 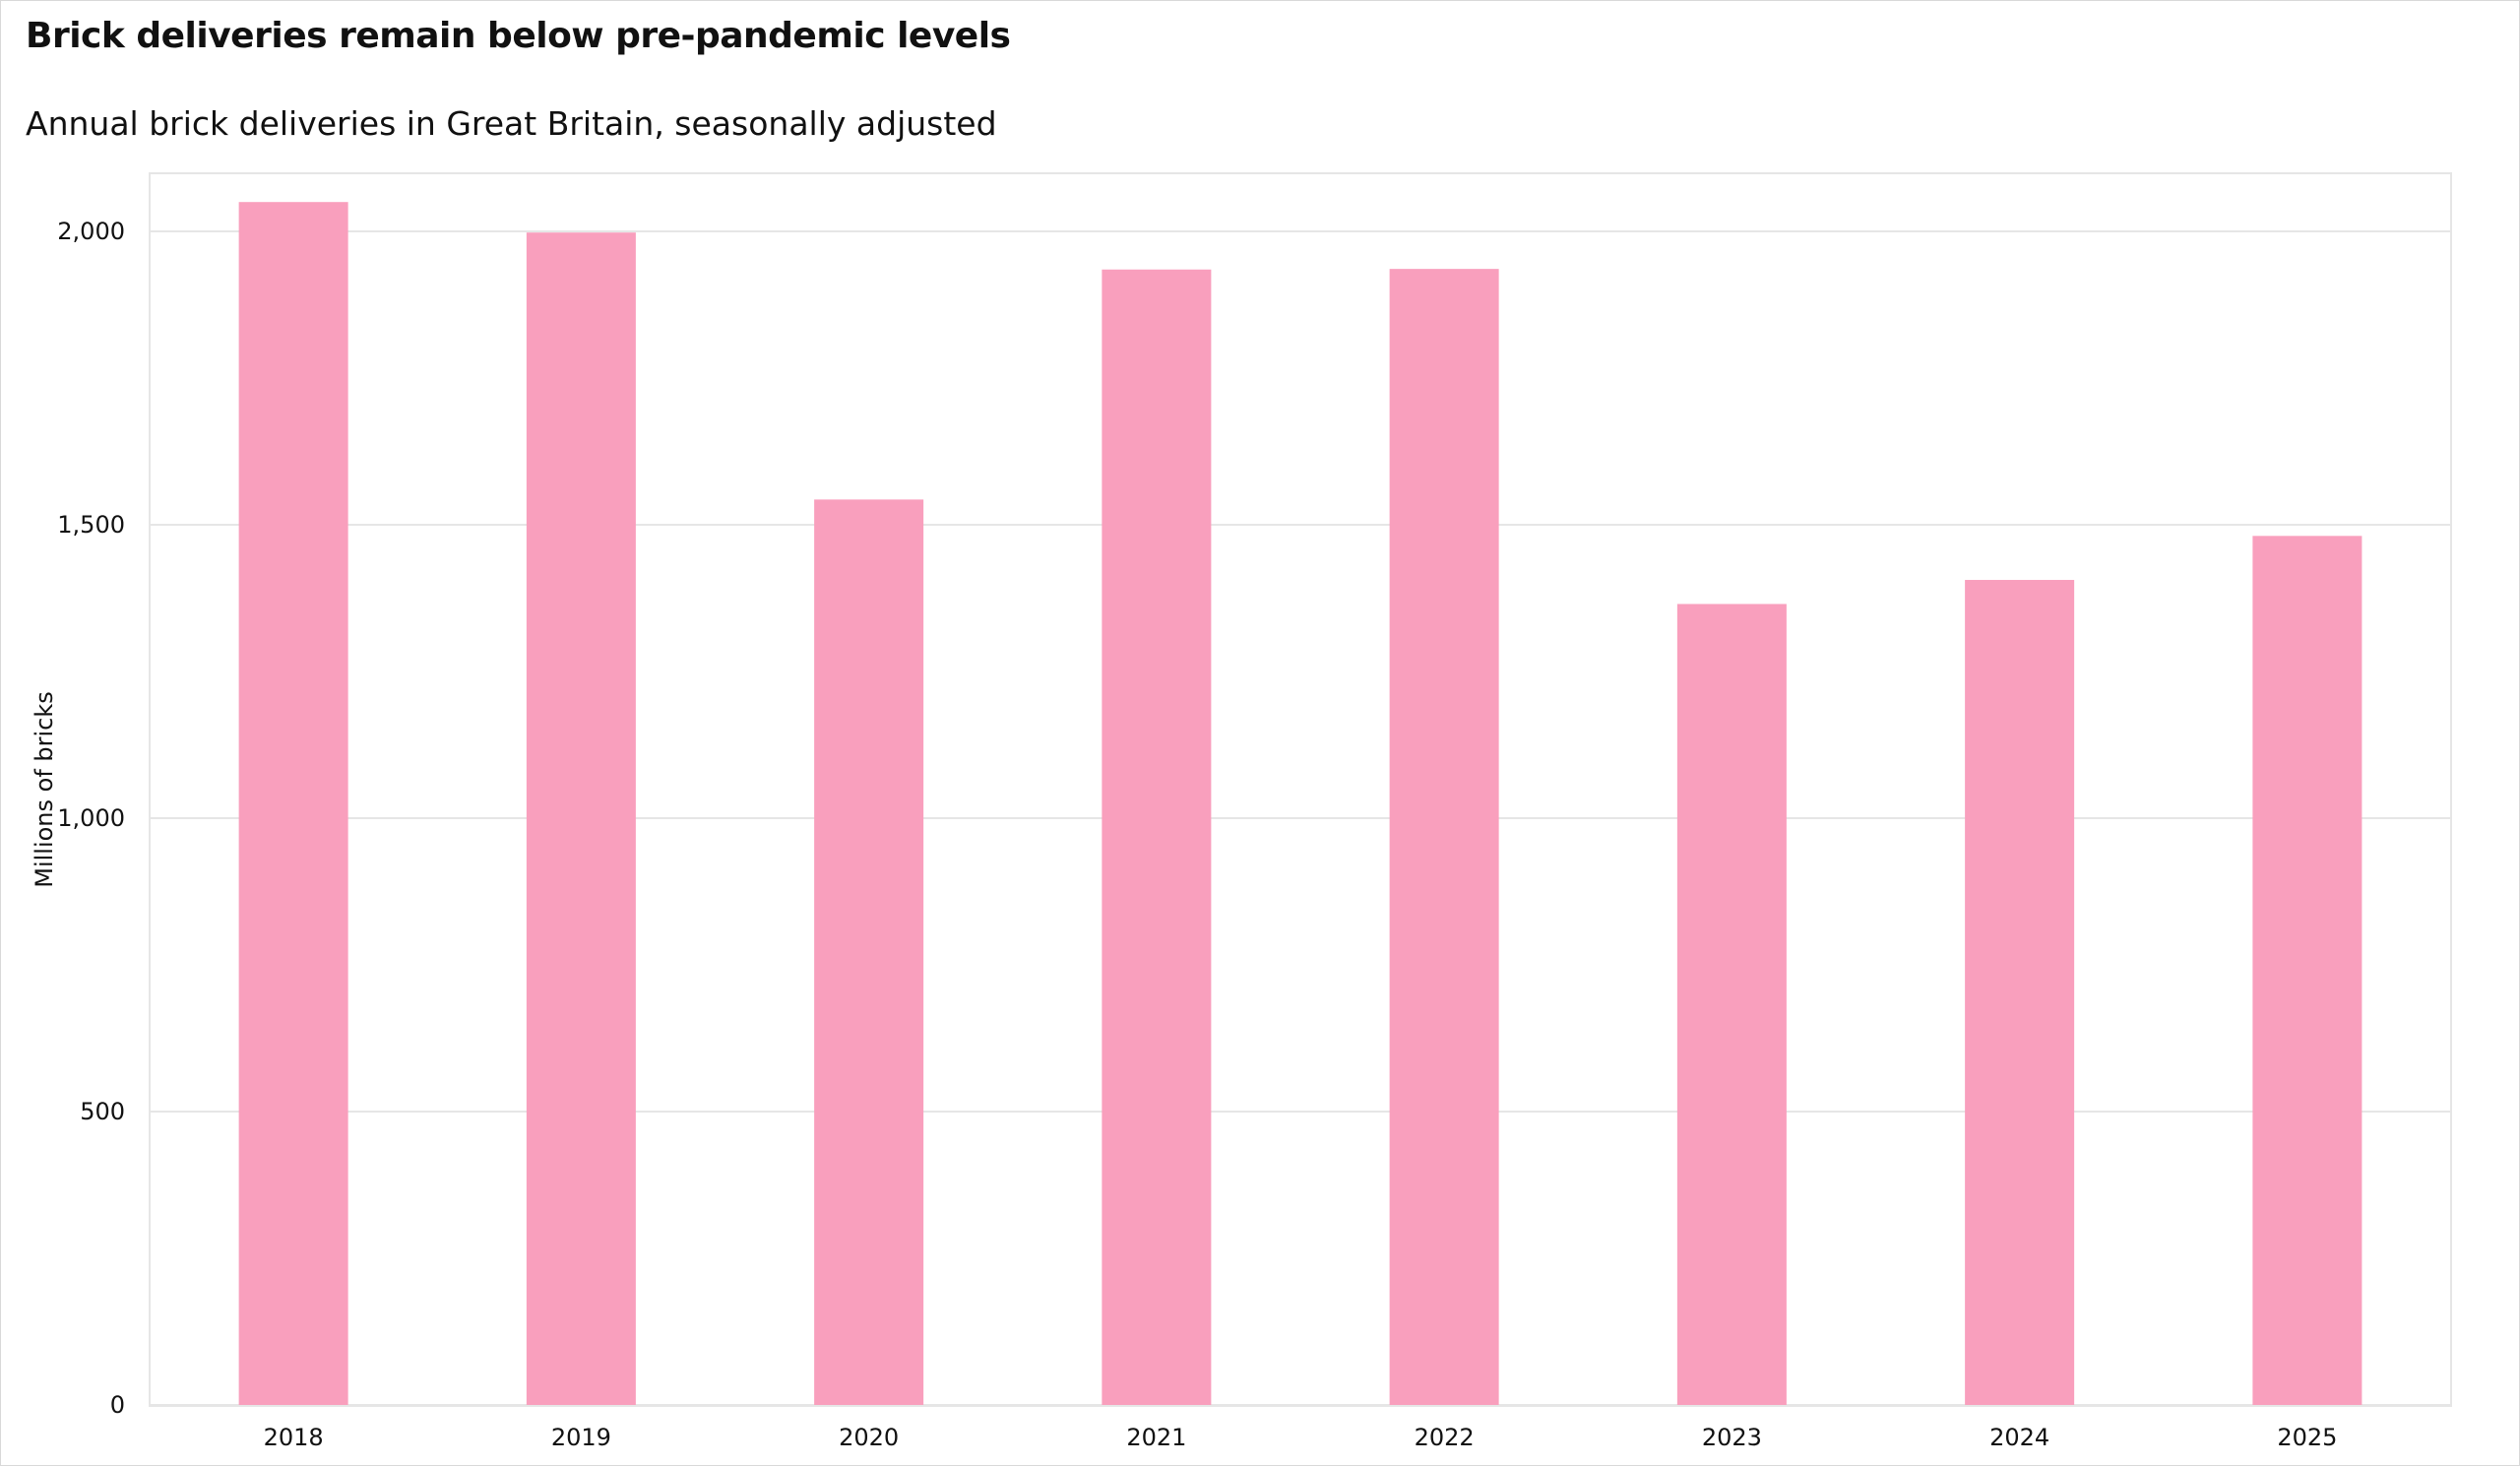 I want to click on x-tick-label: 2022, so click(x=1445, y=1438).